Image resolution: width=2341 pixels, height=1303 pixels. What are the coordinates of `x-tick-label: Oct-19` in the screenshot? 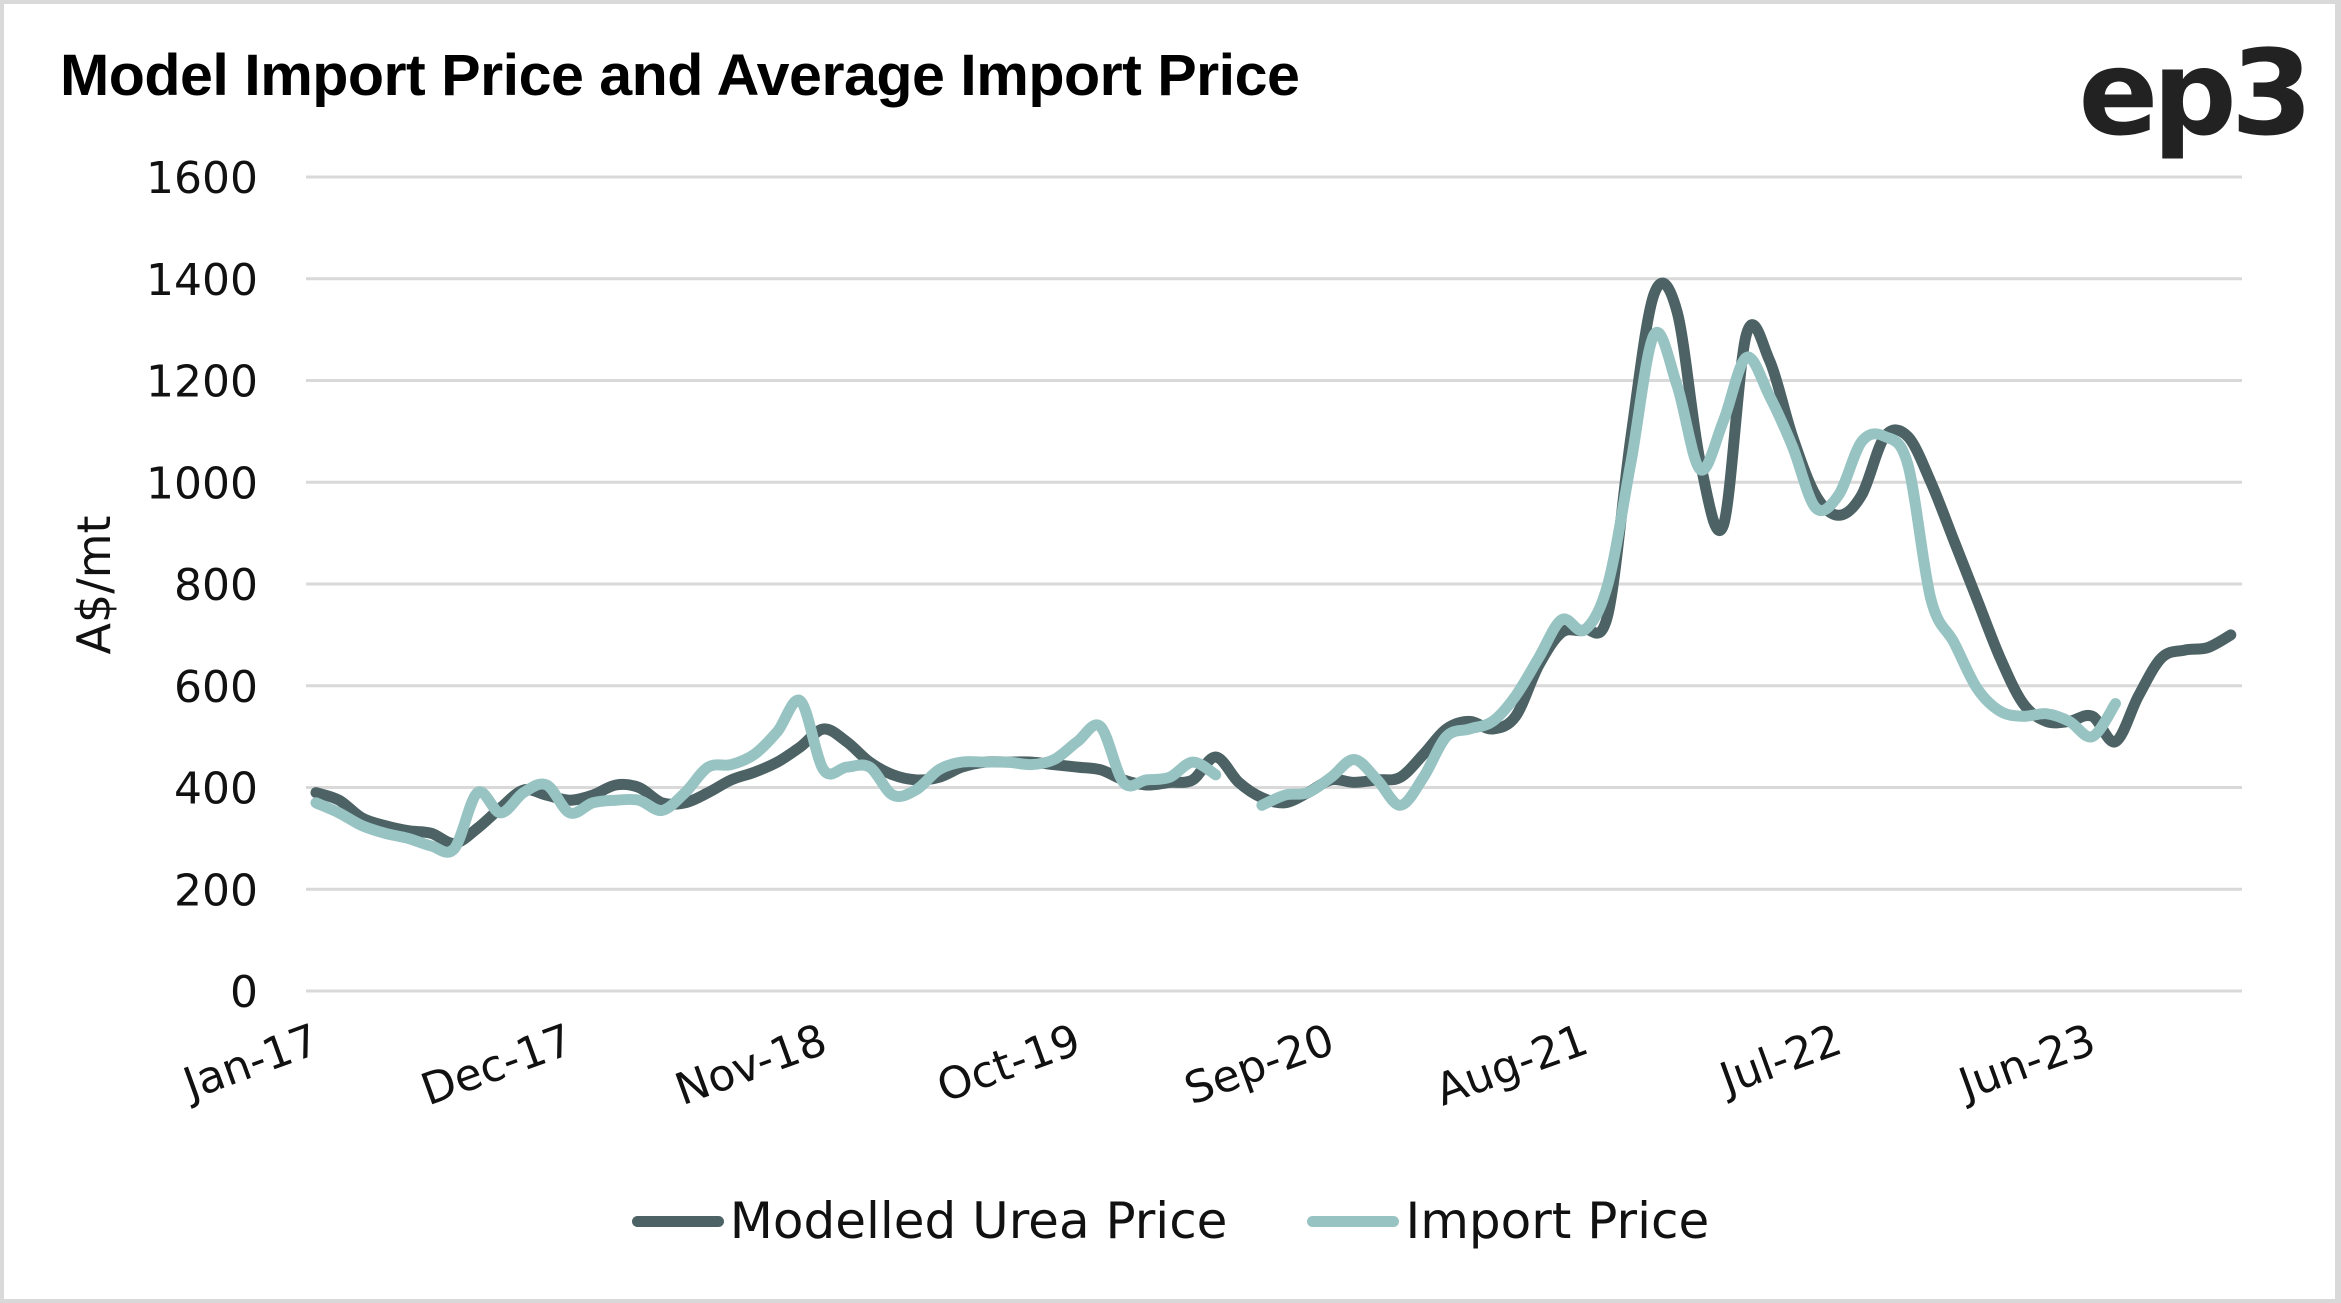 It's located at (1009, 1063).